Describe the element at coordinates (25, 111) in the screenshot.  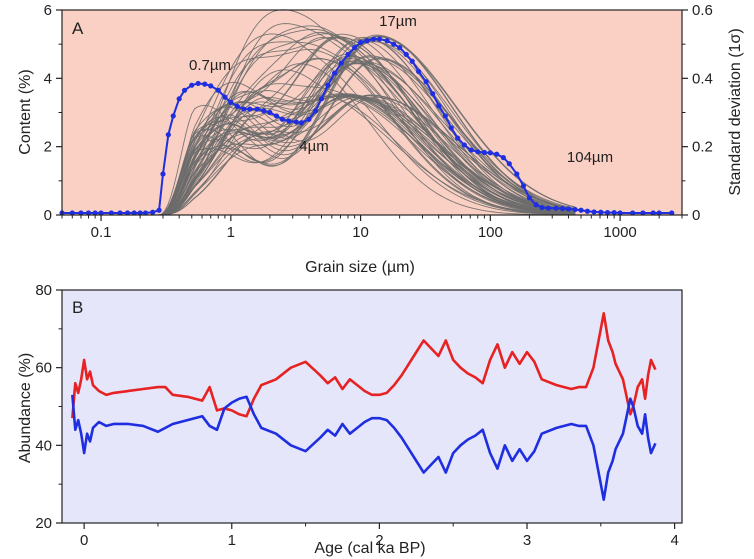
I see `panel-a-ylabel: Content (%)` at that location.